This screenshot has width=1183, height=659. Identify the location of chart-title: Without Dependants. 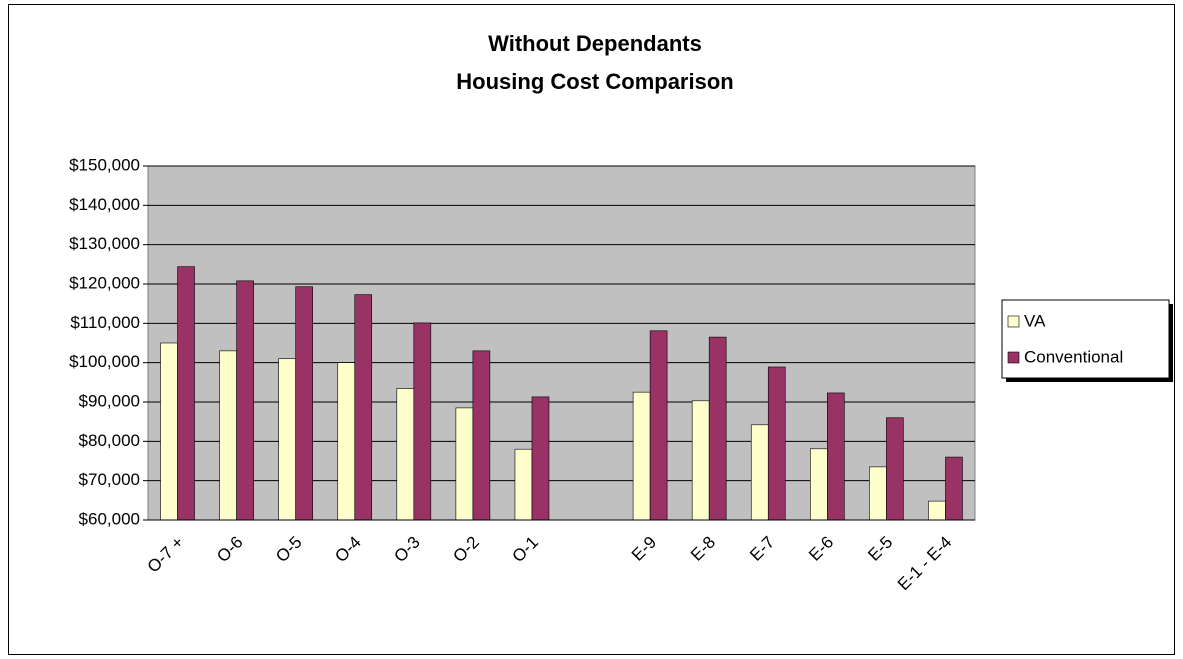
(595, 43).